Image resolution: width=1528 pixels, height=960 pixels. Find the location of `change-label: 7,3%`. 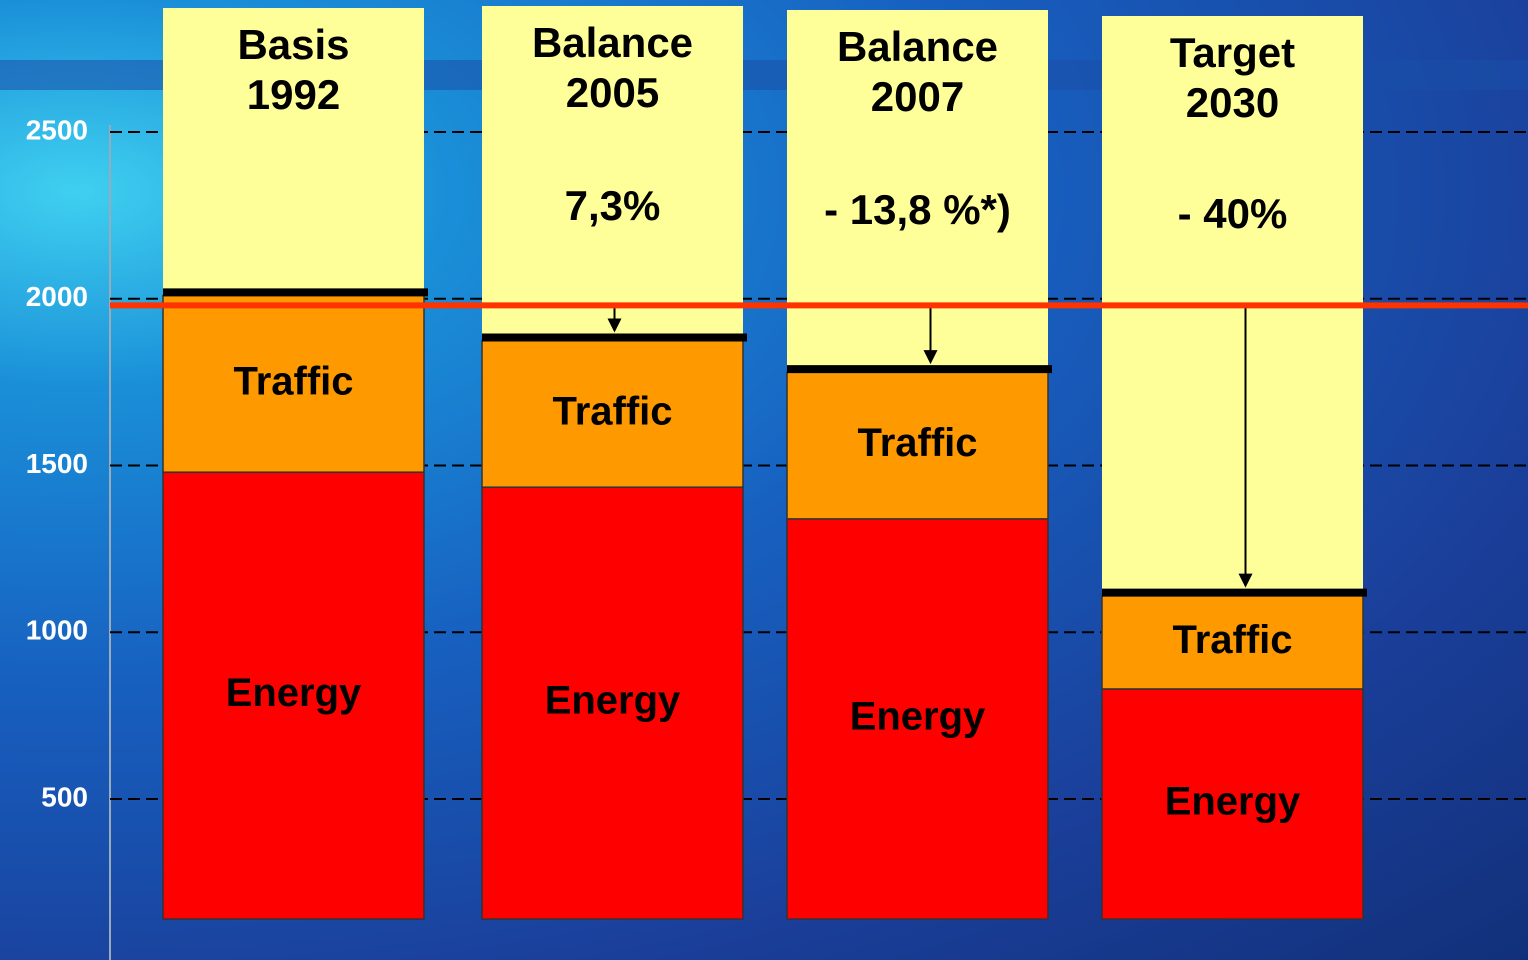

change-label: 7,3% is located at coordinates (612, 205).